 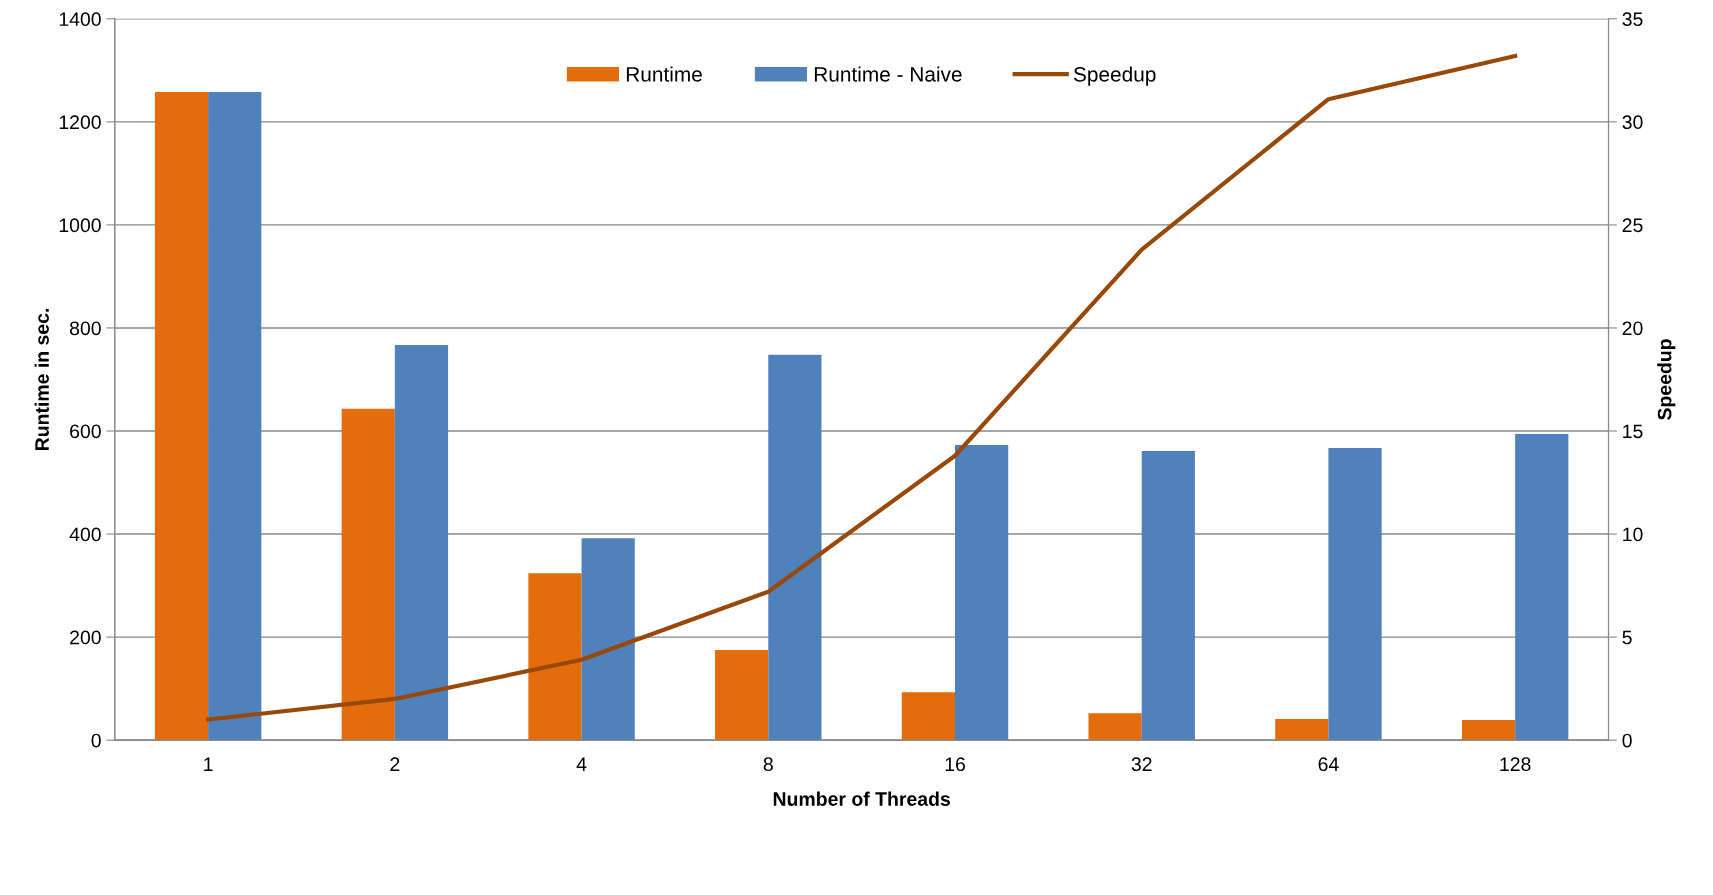 I want to click on x-tick-label: 1, so click(x=208, y=764).